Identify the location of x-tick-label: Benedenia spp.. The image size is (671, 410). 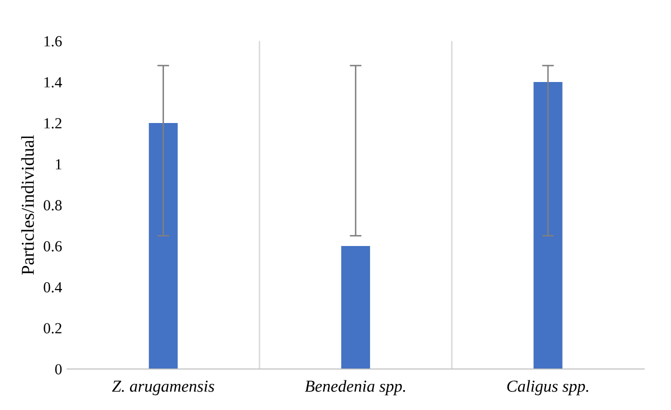
(355, 388).